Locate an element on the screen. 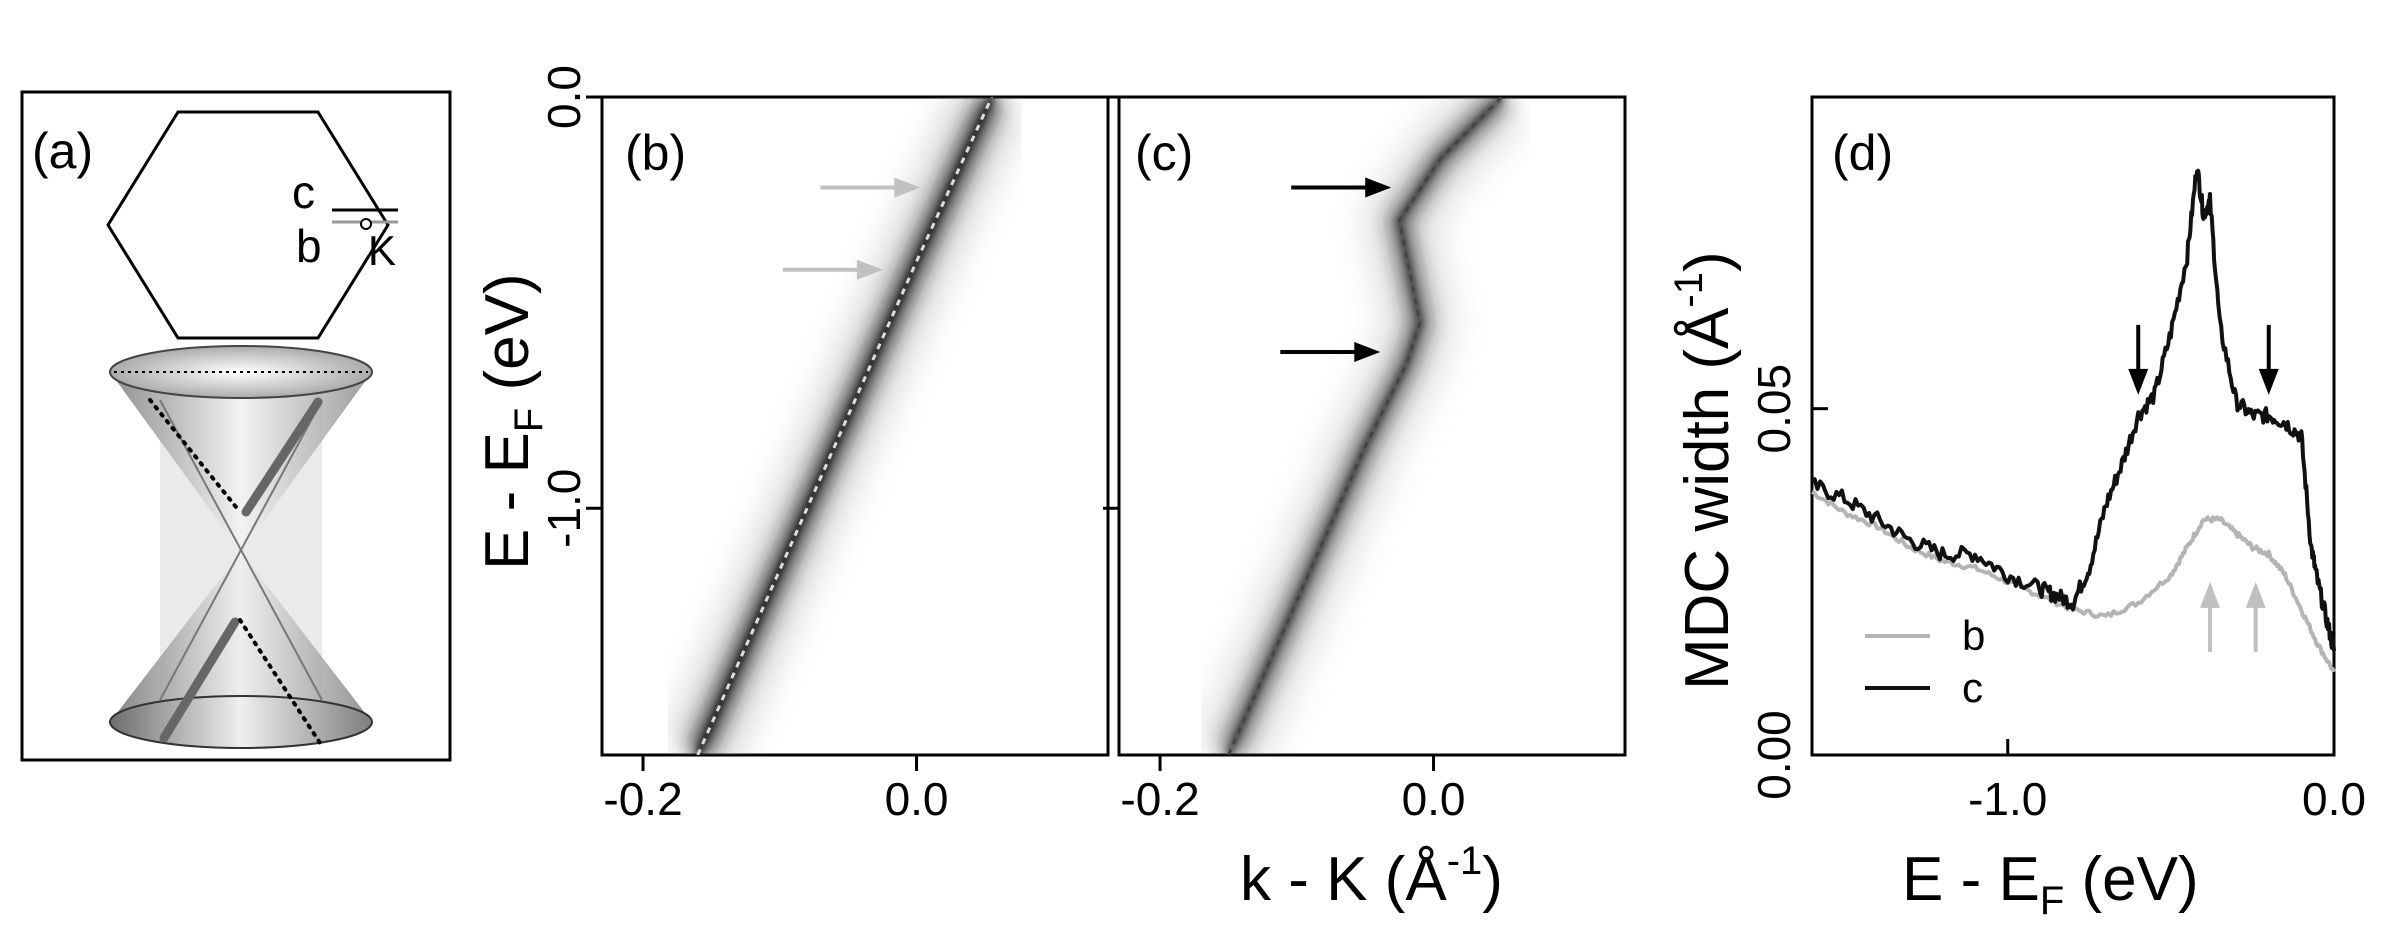  k-point-marker is located at coordinates (366, 224).